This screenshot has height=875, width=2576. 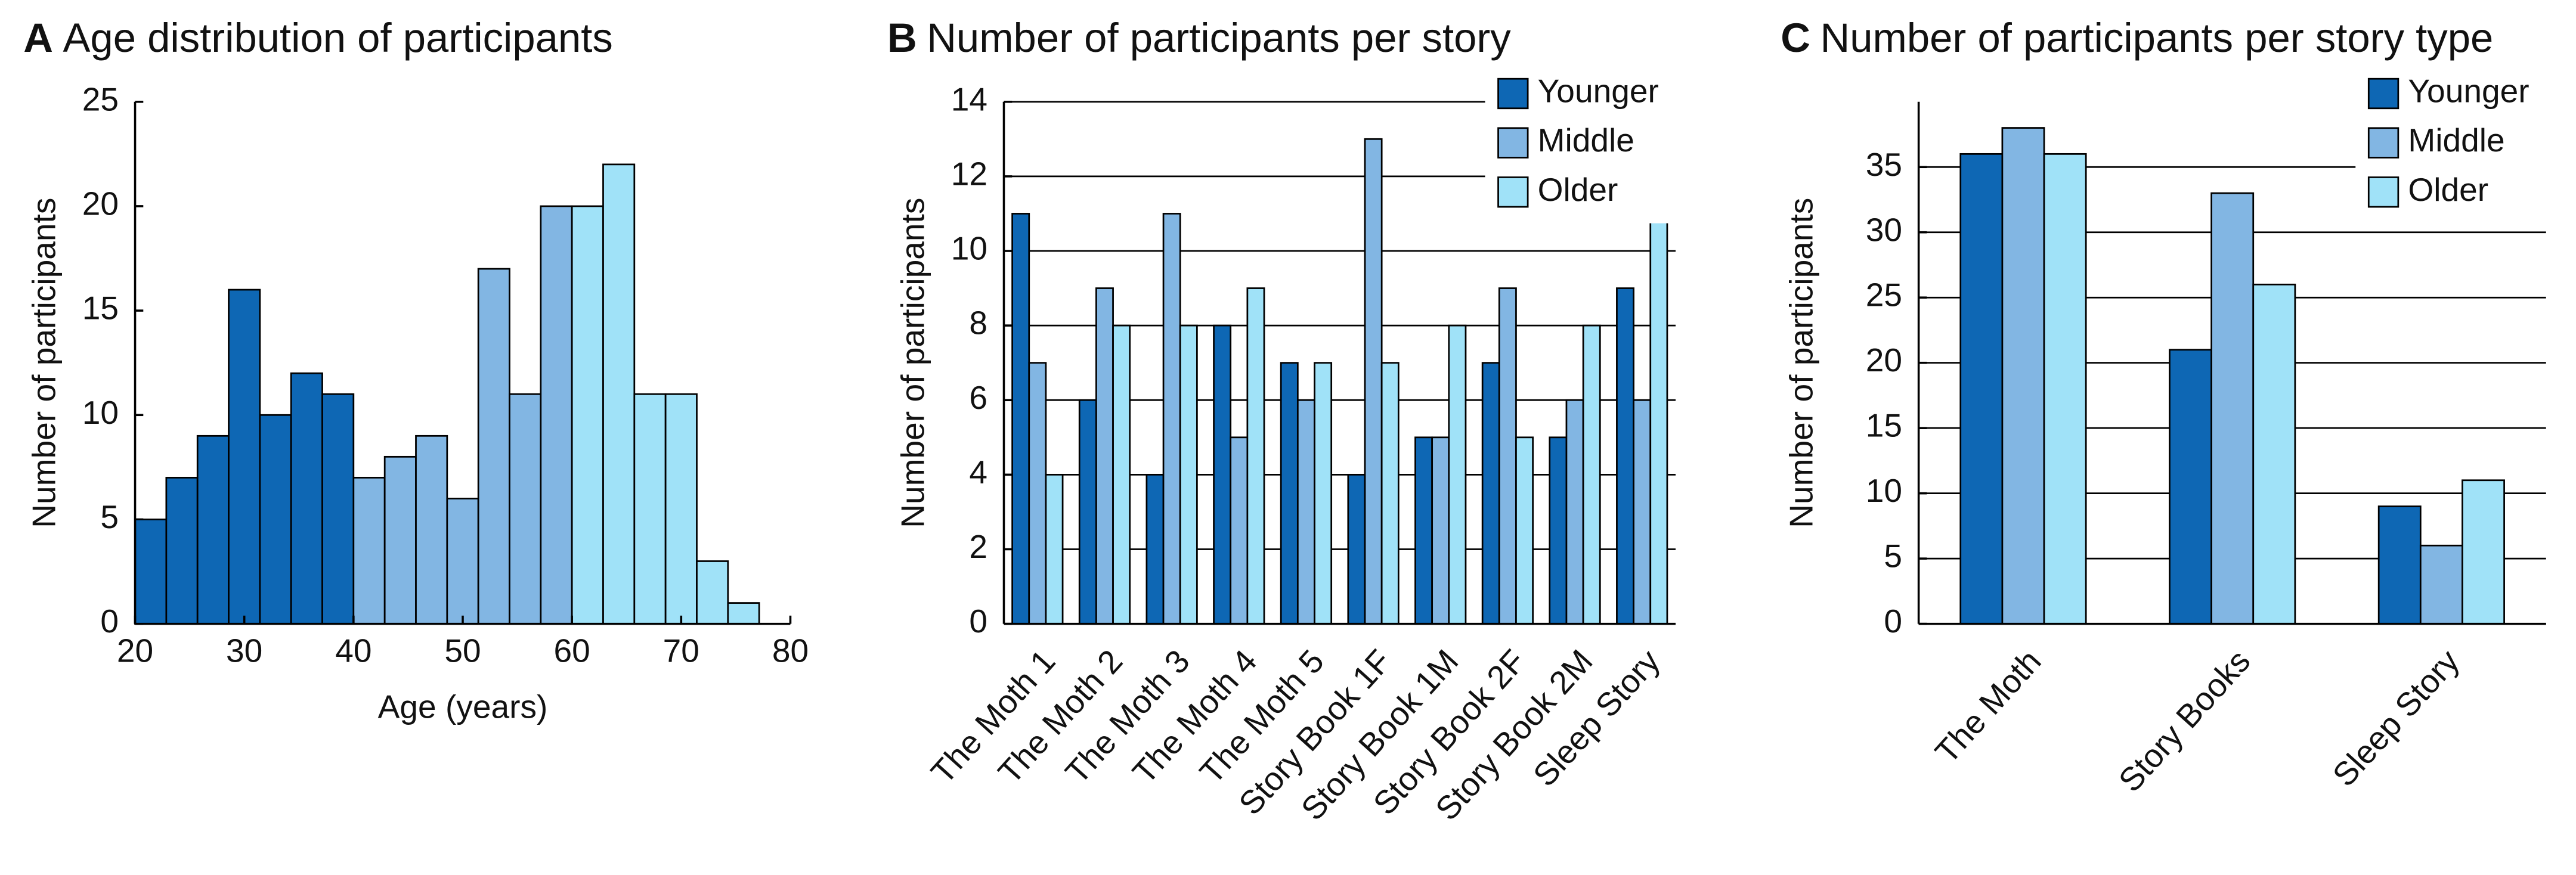 I want to click on x-tick-label: Sleep Story, so click(x=2396, y=718).